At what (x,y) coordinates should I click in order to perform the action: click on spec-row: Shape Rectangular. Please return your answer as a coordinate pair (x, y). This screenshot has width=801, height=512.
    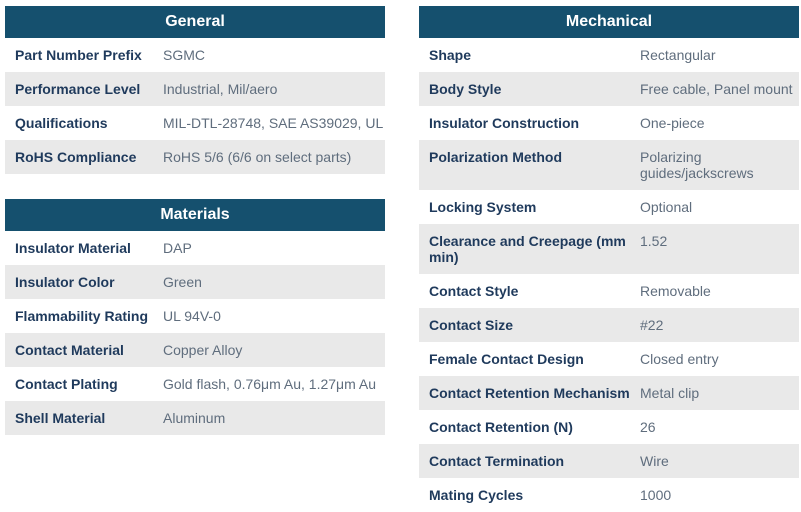
    Looking at the image, I should click on (609, 55).